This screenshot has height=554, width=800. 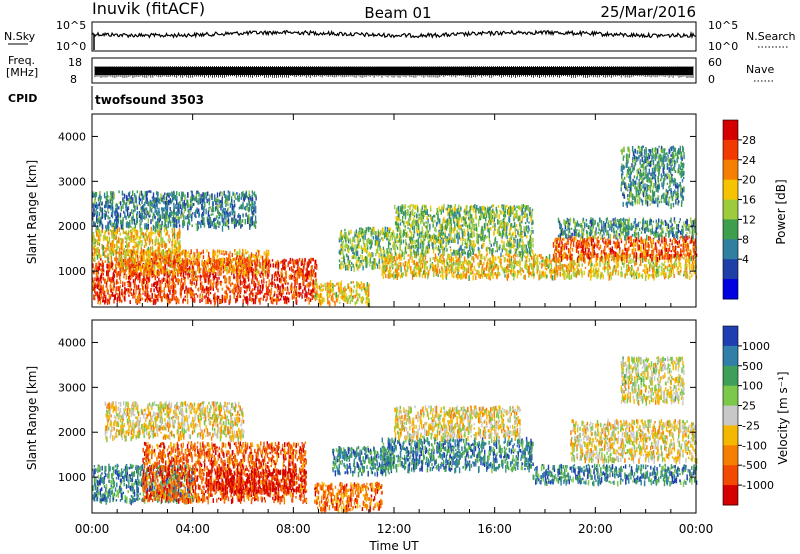 What do you see at coordinates (771, 36) in the screenshot?
I see `nsearch-label: N.Search` at bounding box center [771, 36].